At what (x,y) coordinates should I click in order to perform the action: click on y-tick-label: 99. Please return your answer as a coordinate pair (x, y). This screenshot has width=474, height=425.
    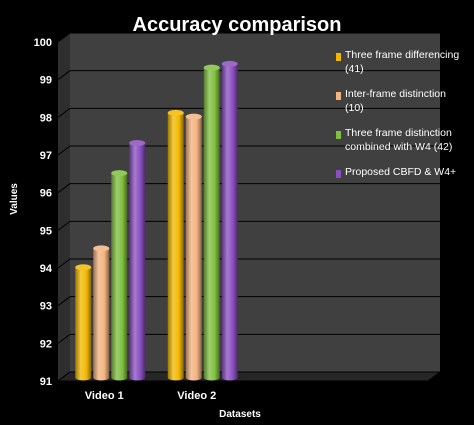
    Looking at the image, I should click on (46, 81).